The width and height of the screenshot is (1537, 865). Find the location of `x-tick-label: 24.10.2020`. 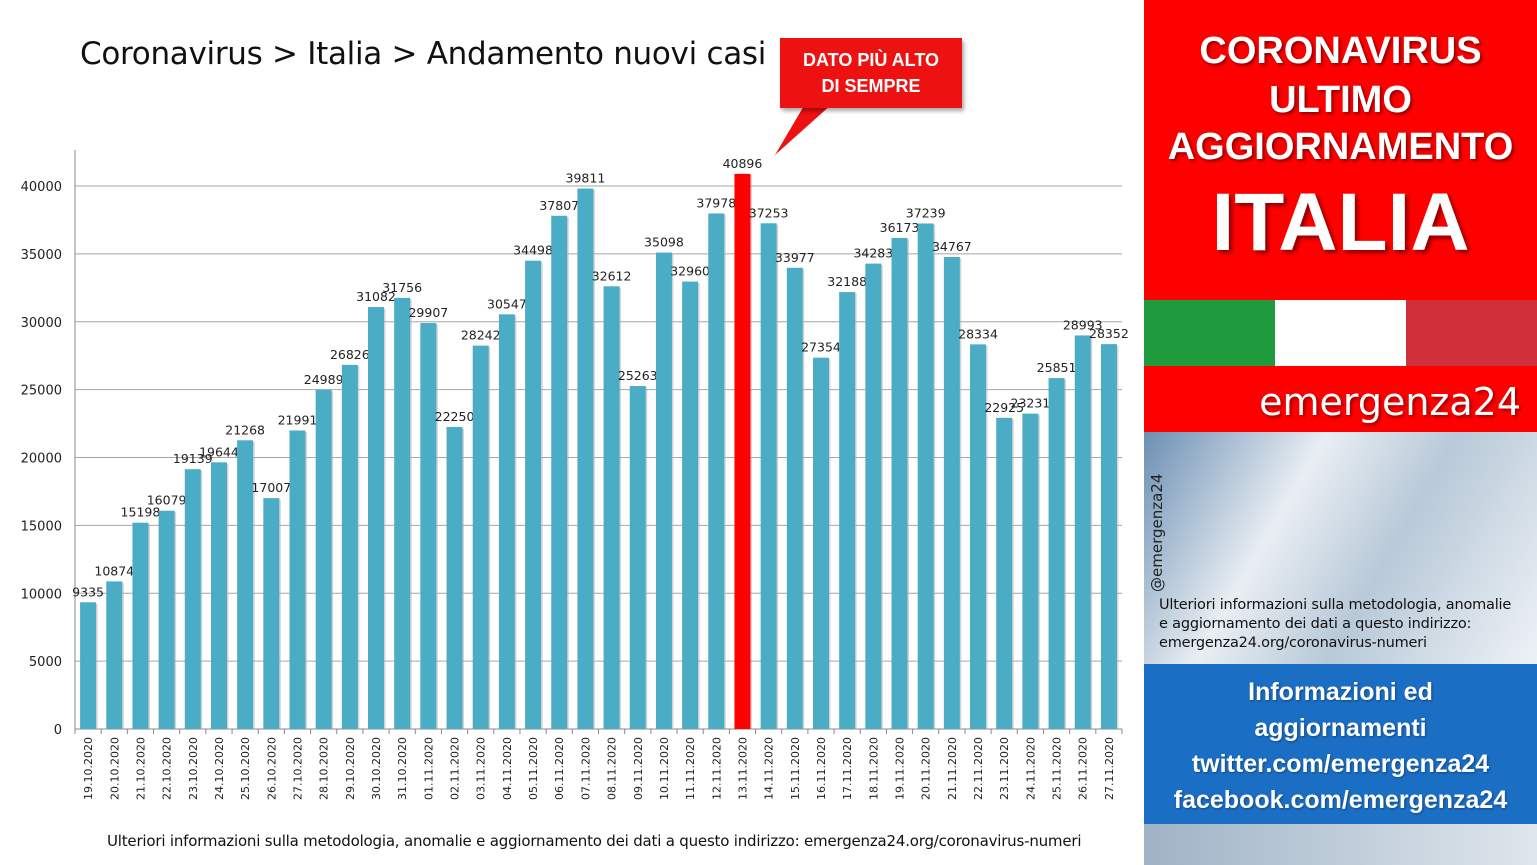

x-tick-label: 24.10.2020 is located at coordinates (219, 768).